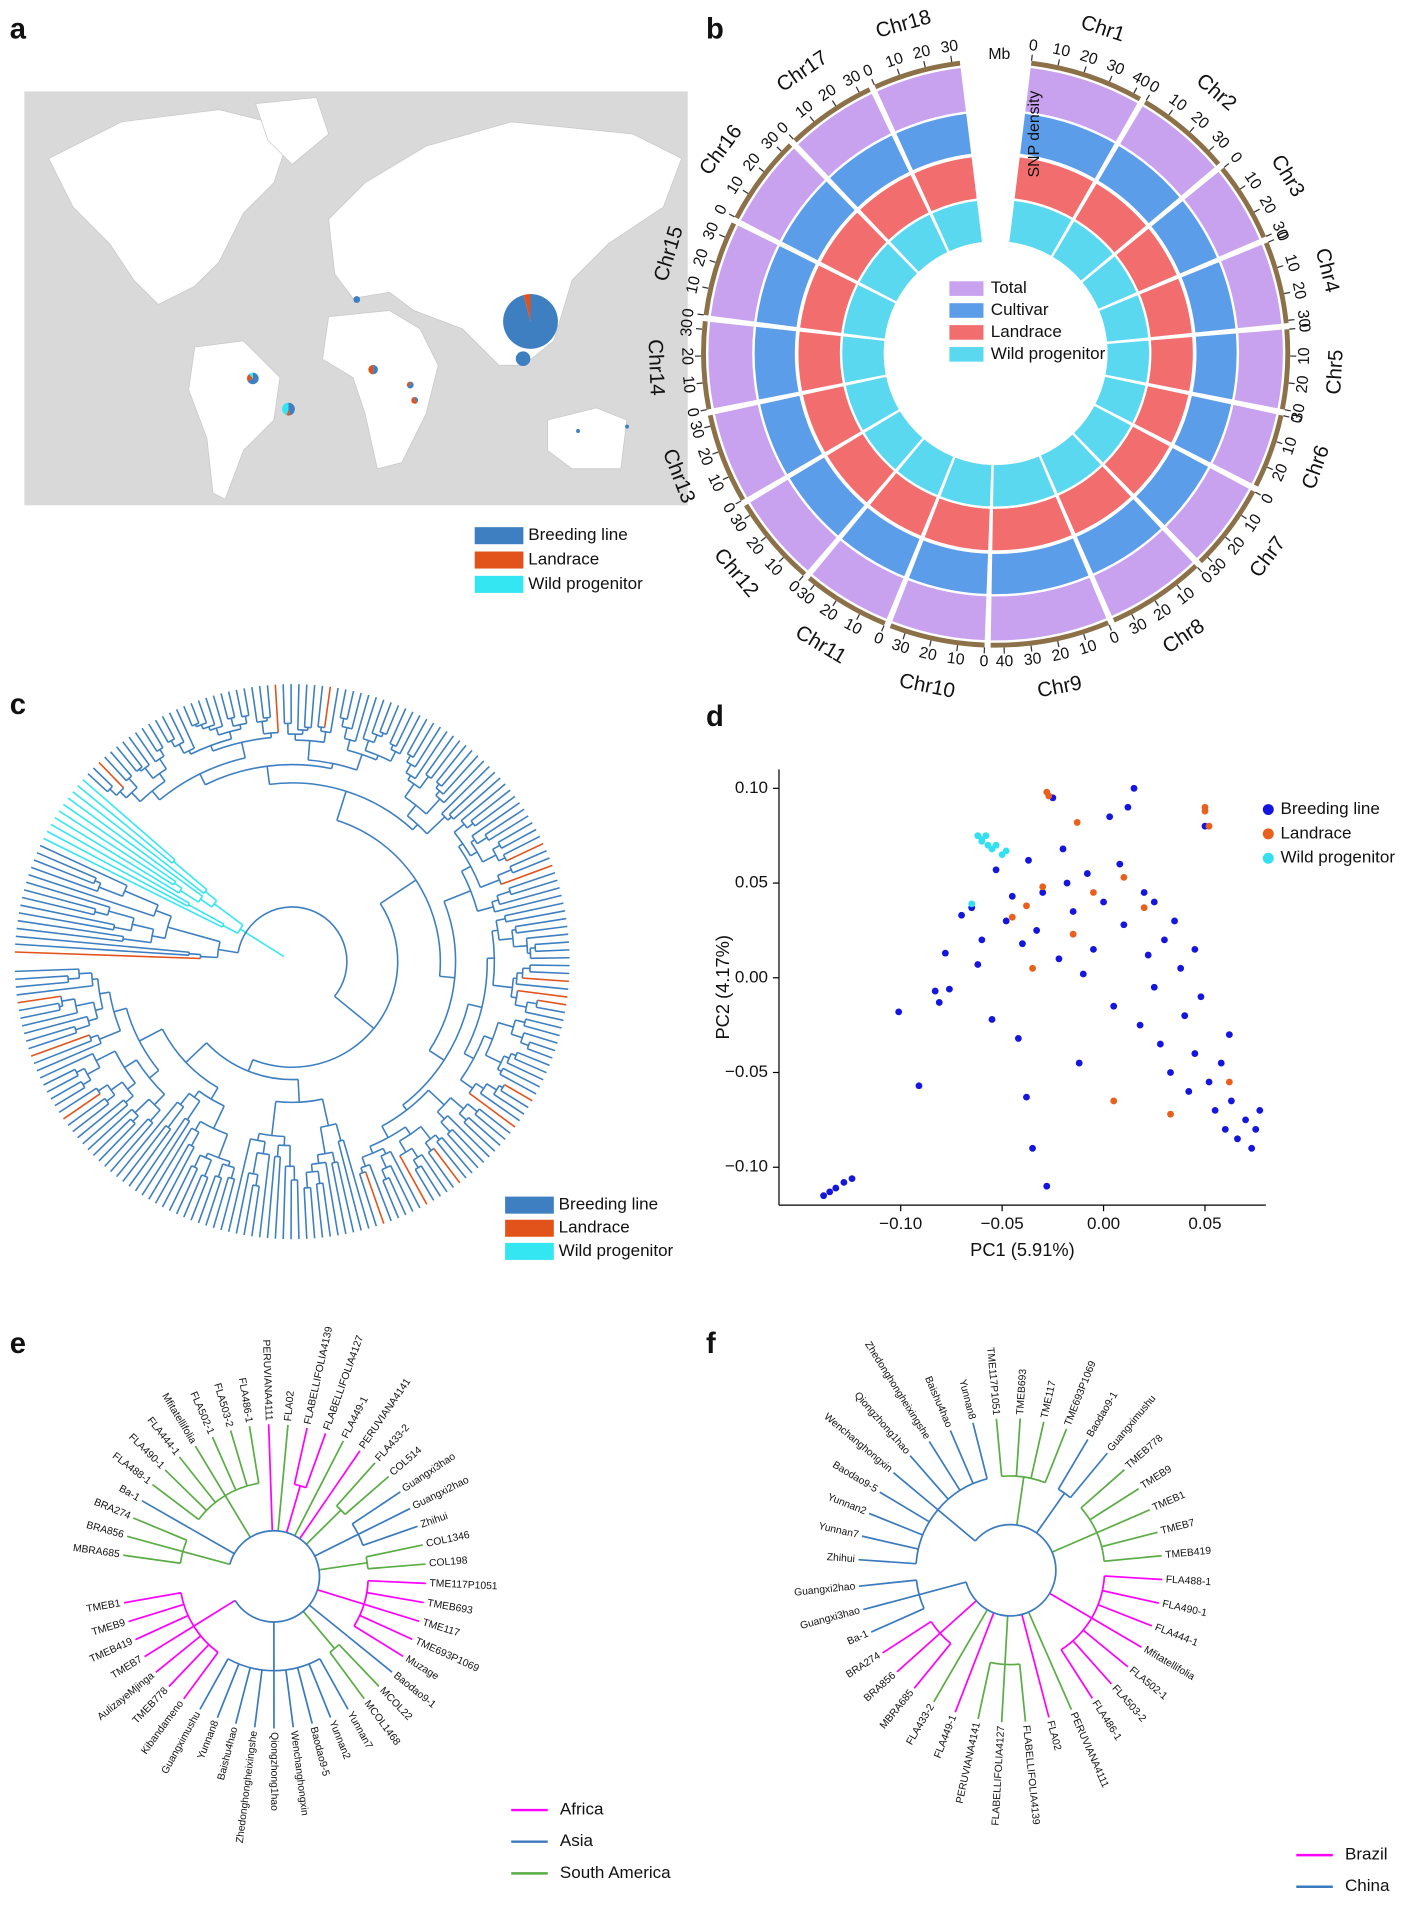 Image resolution: width=1418 pixels, height=1910 pixels. What do you see at coordinates (1304, 328) in the screenshot?
I see `tick-label: 0` at bounding box center [1304, 328].